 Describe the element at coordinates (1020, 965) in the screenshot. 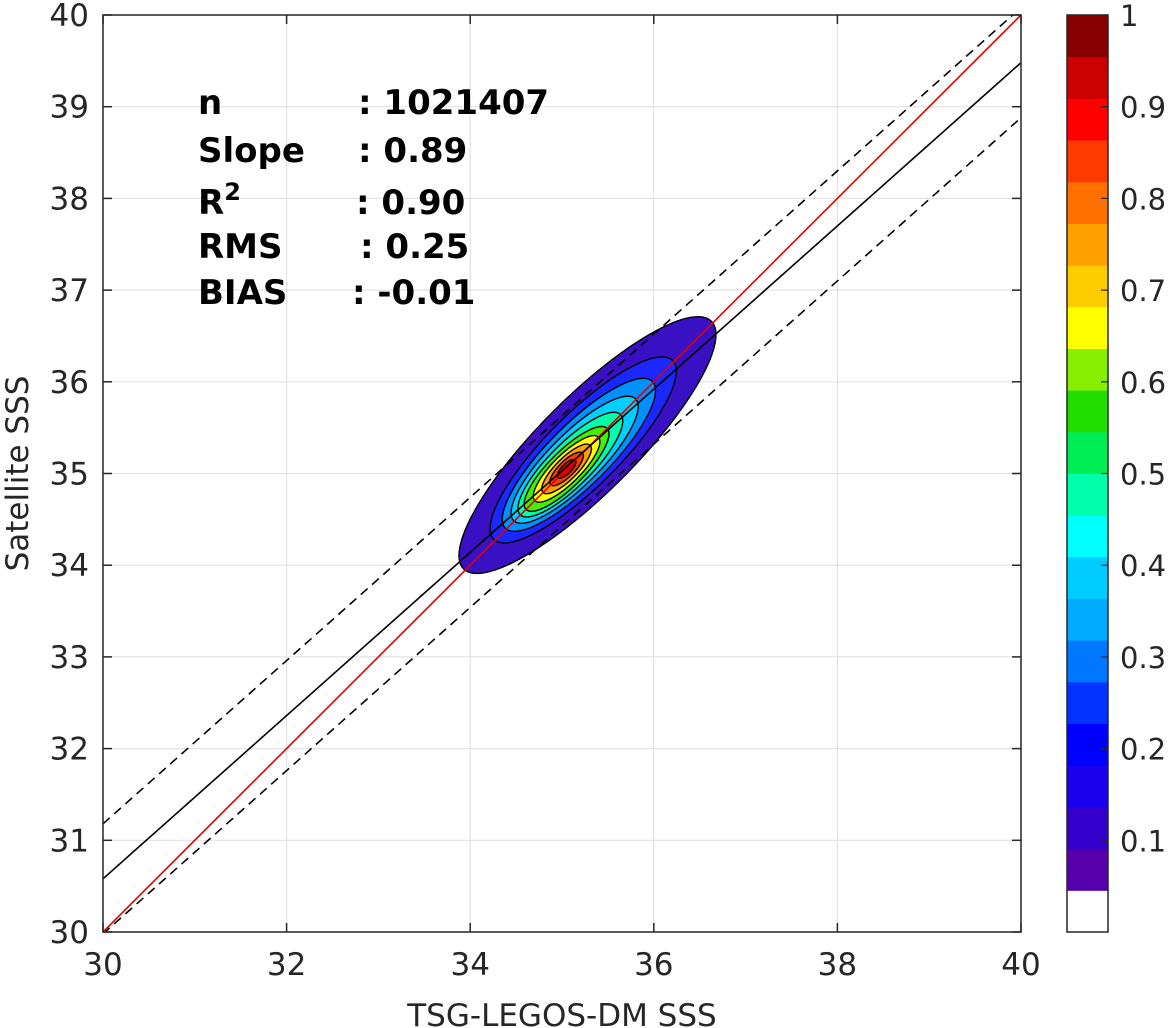

I see `x-tick-label: 40` at that location.